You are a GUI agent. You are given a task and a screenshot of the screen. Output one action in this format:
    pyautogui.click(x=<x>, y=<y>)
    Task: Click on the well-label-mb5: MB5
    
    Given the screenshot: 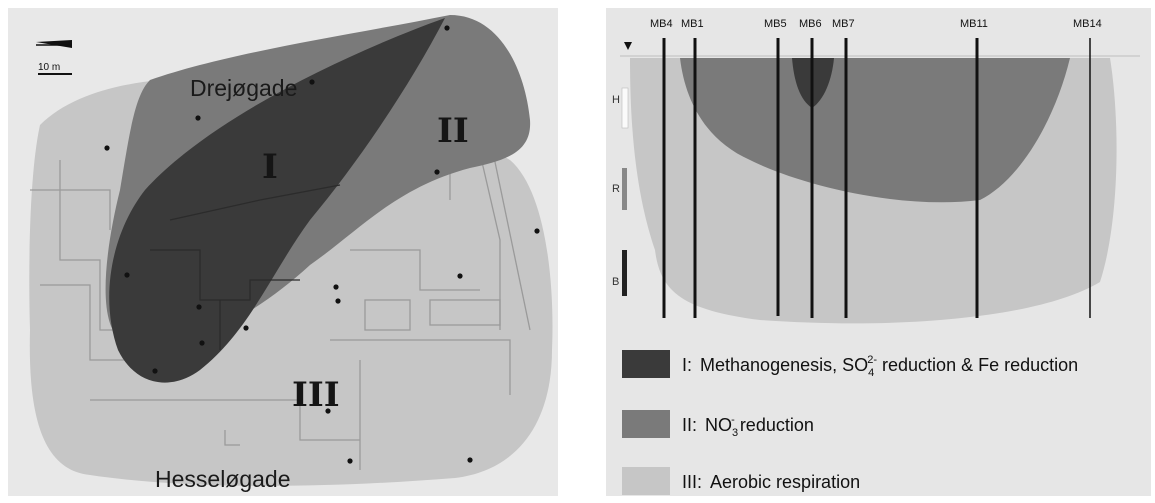 What is the action you would take?
    pyautogui.click(x=775, y=24)
    